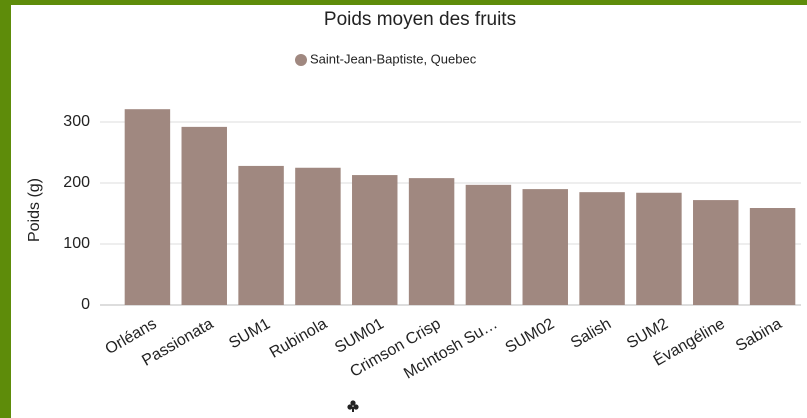  I want to click on frame-left, so click(5, 209).